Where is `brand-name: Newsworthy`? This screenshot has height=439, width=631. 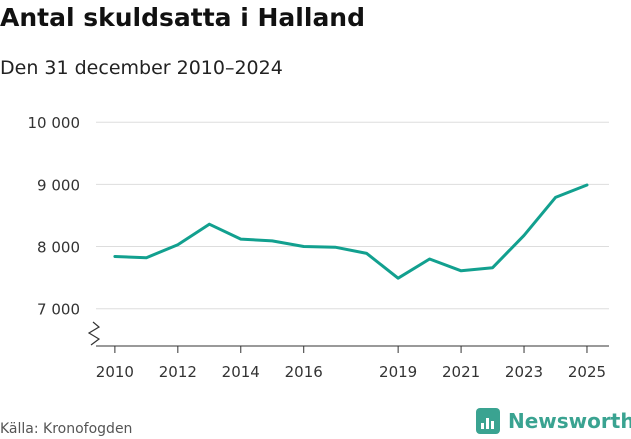 brand-name: Newsworthy is located at coordinates (569, 421).